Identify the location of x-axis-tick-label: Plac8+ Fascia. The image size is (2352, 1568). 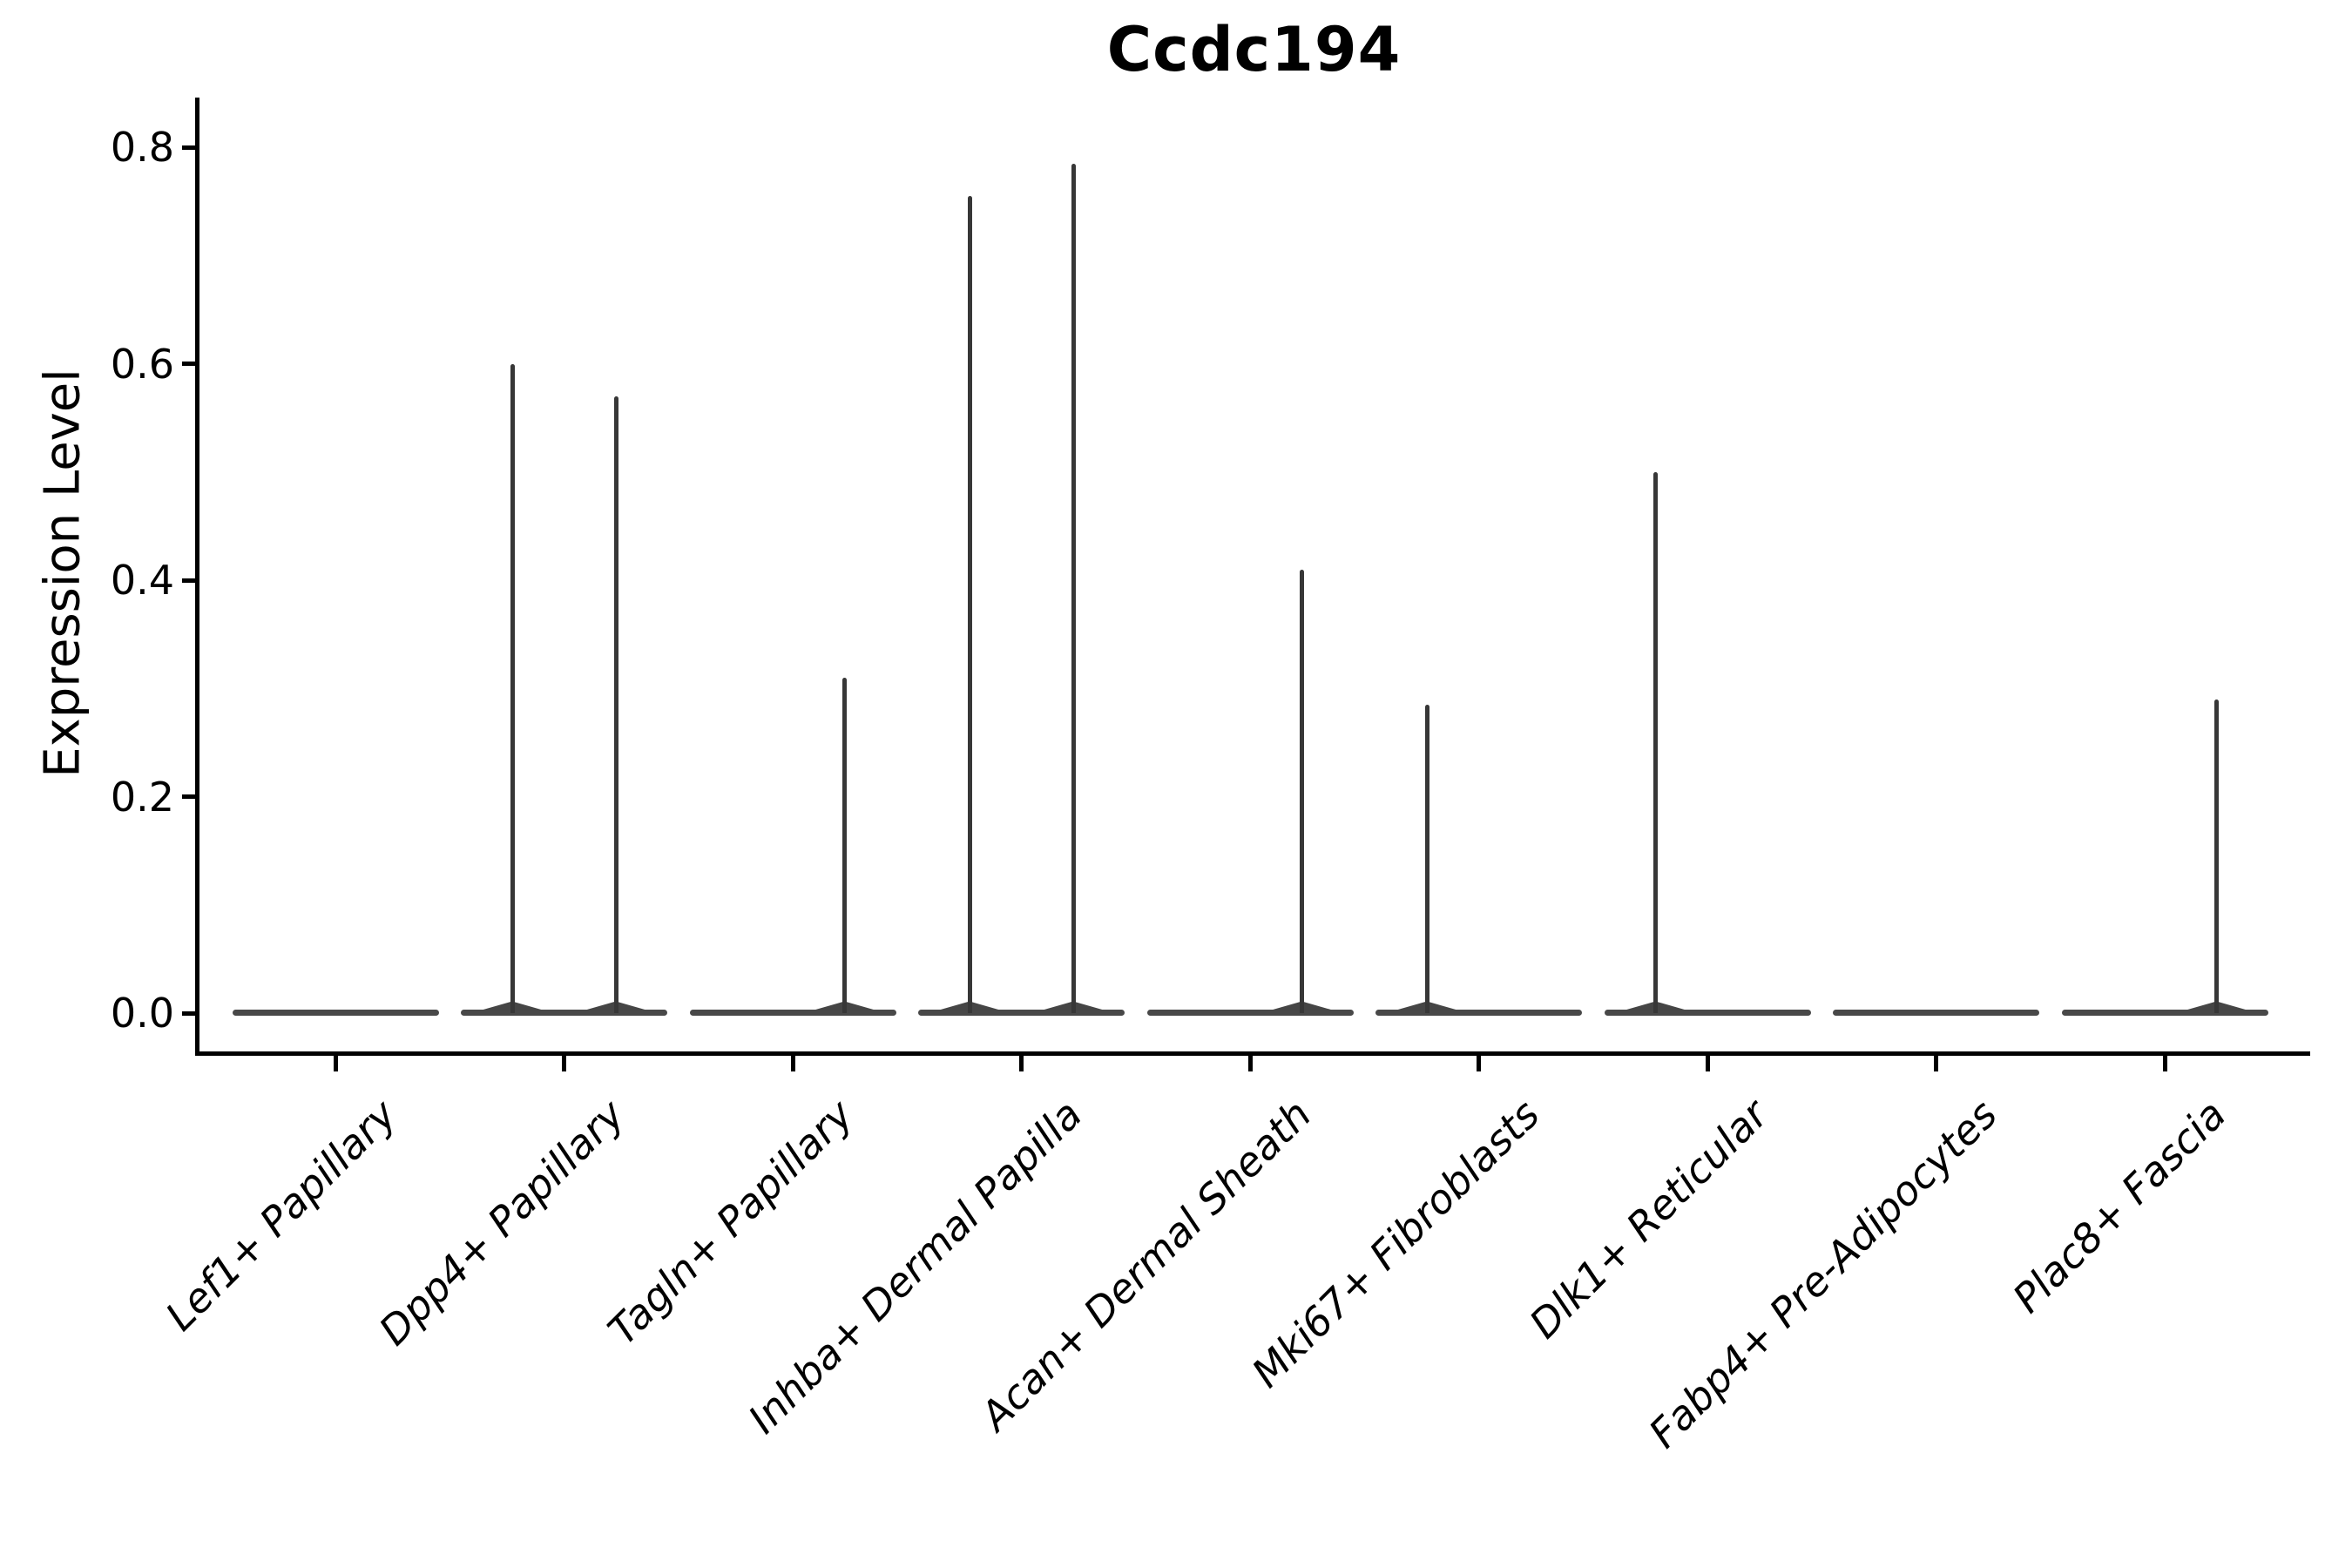
(2119, 1206).